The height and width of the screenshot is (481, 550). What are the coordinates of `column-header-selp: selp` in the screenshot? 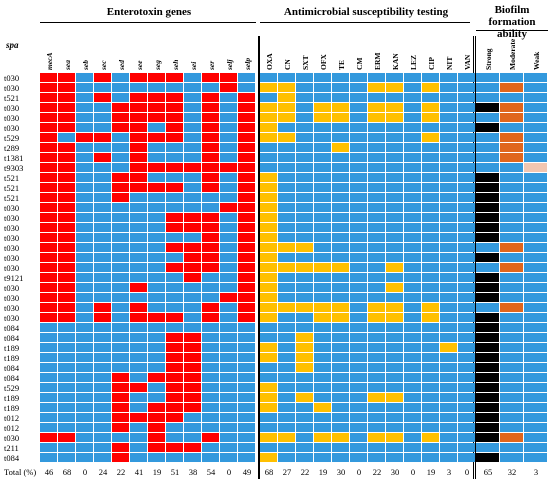 It's located at (247, 63).